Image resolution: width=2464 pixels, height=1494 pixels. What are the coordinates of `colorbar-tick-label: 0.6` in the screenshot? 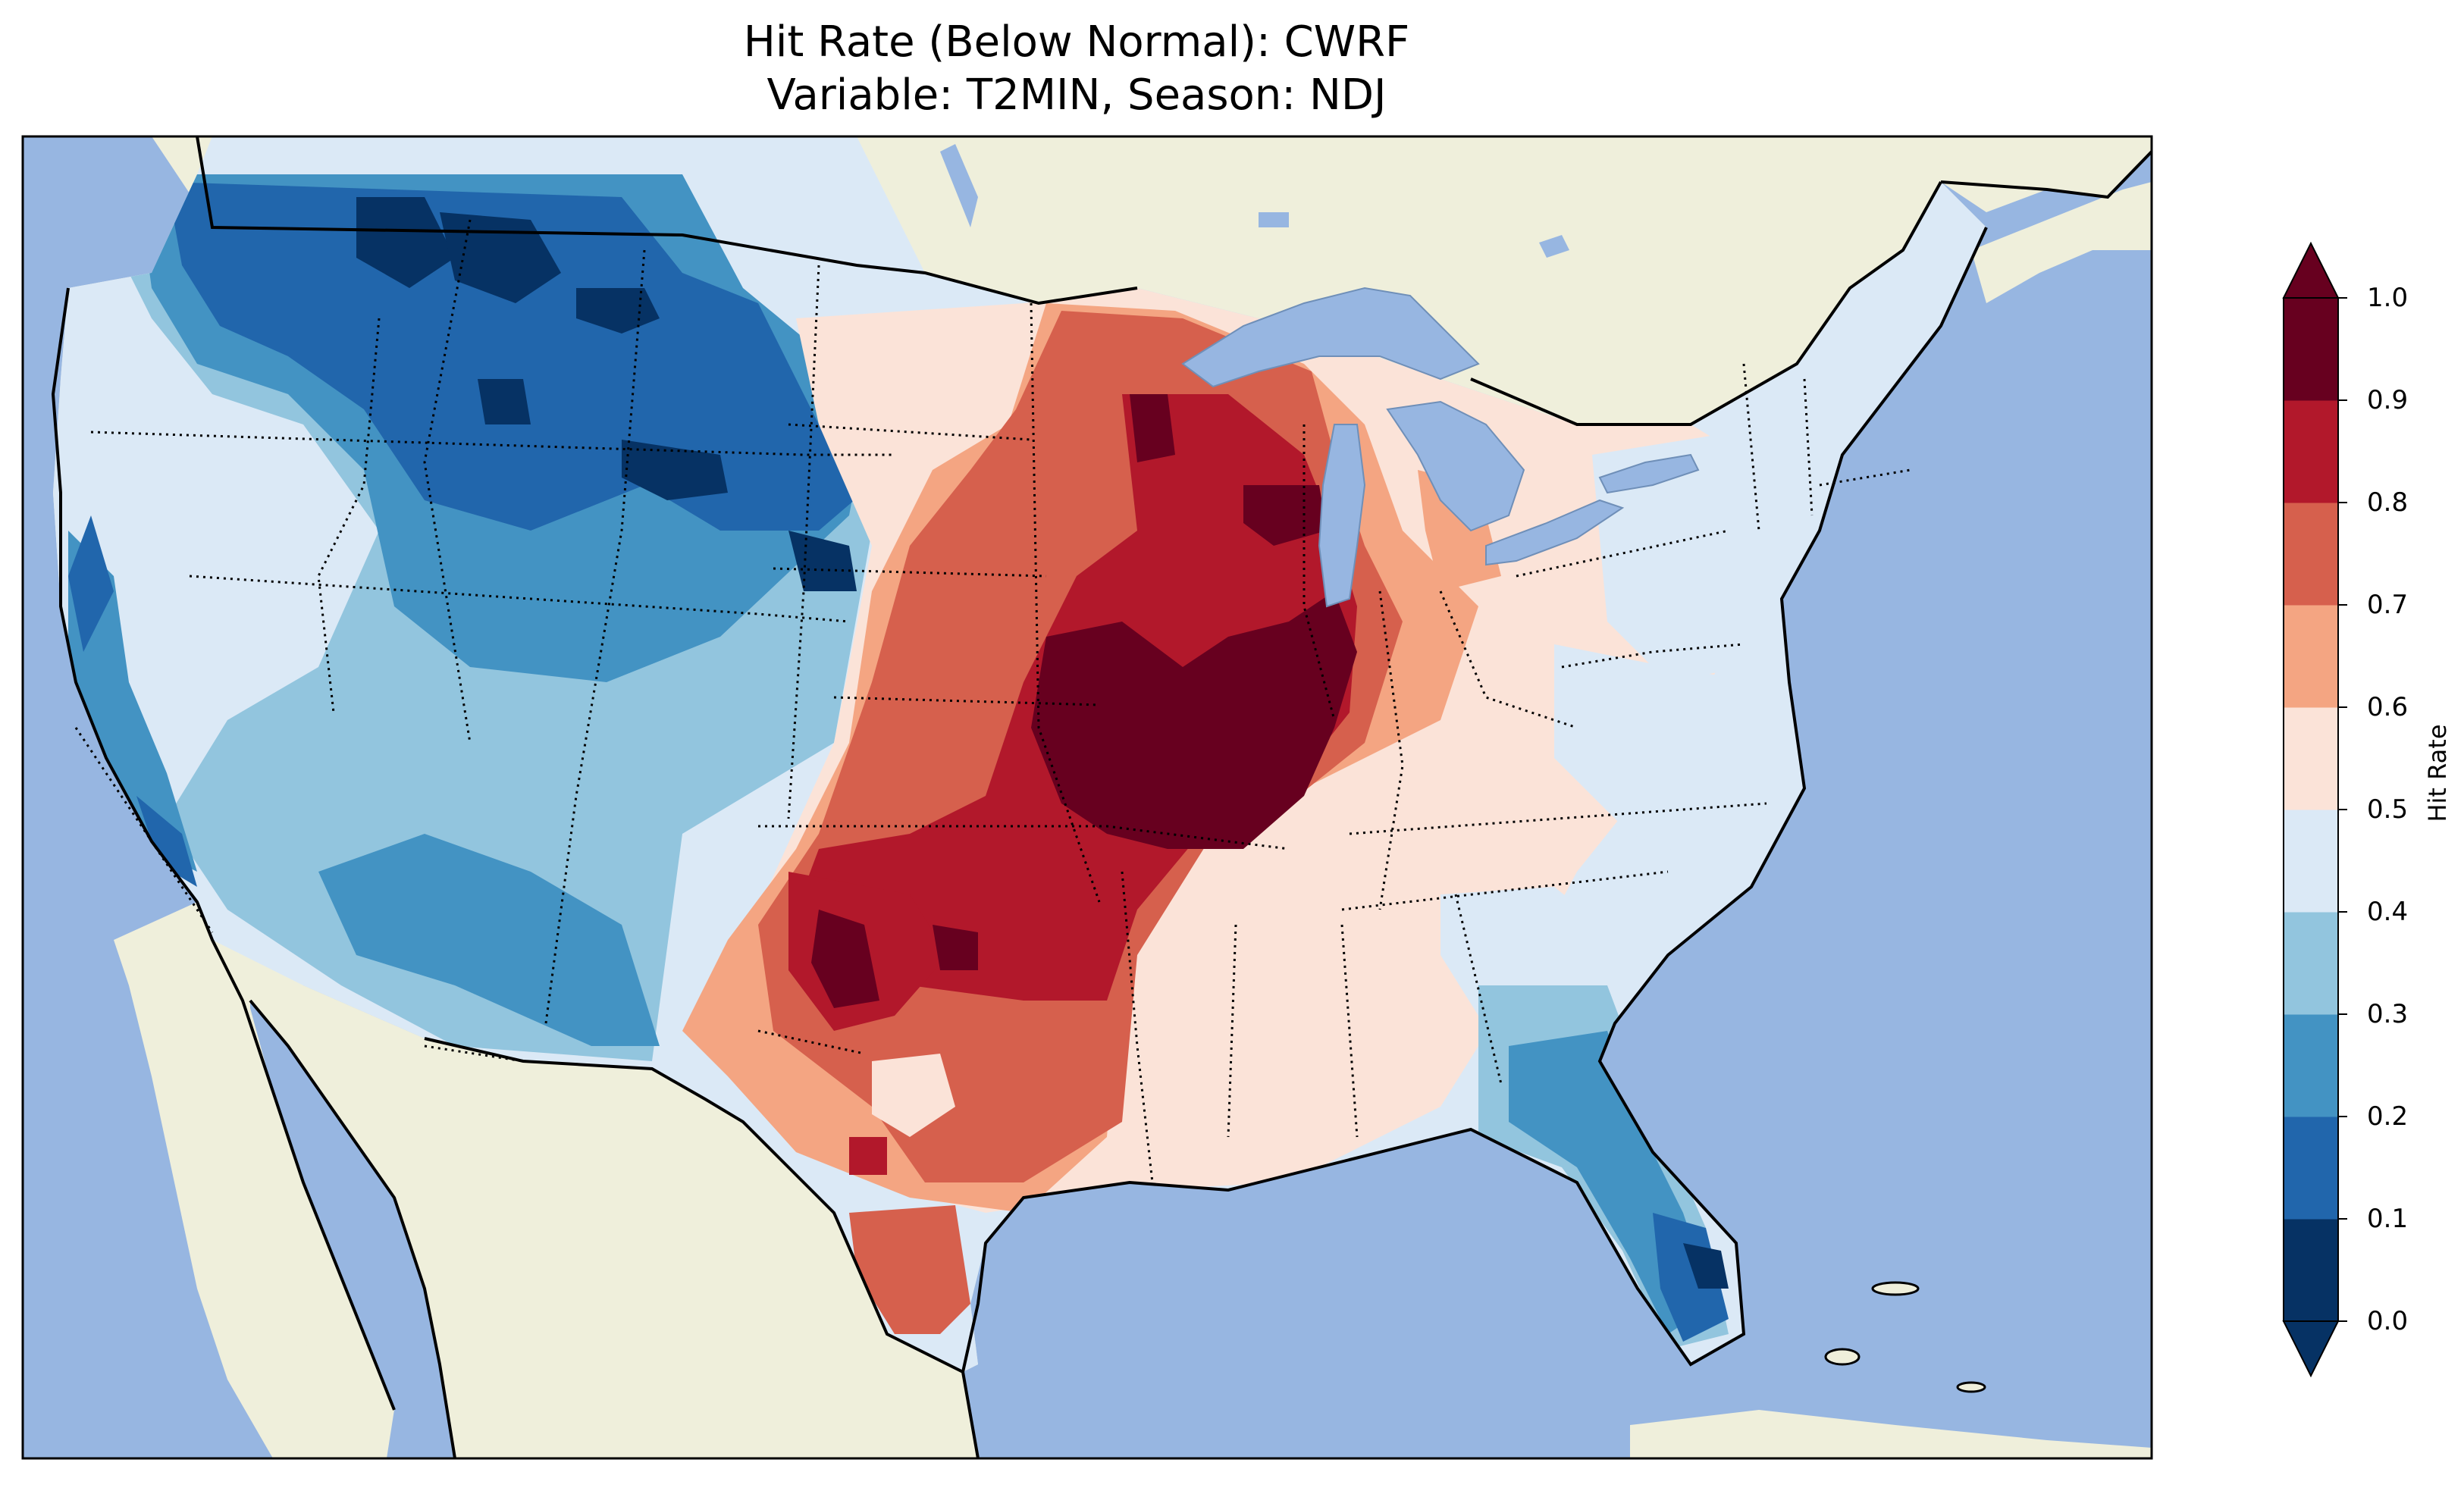 It's located at (2388, 707).